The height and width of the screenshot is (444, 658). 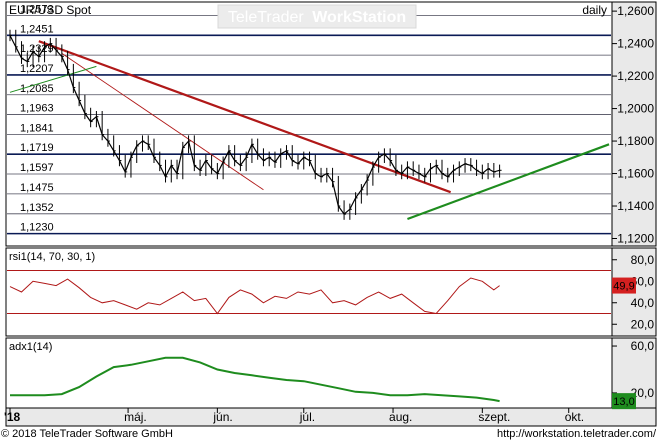 I want to click on rsi-series-line, so click(x=254, y=296).